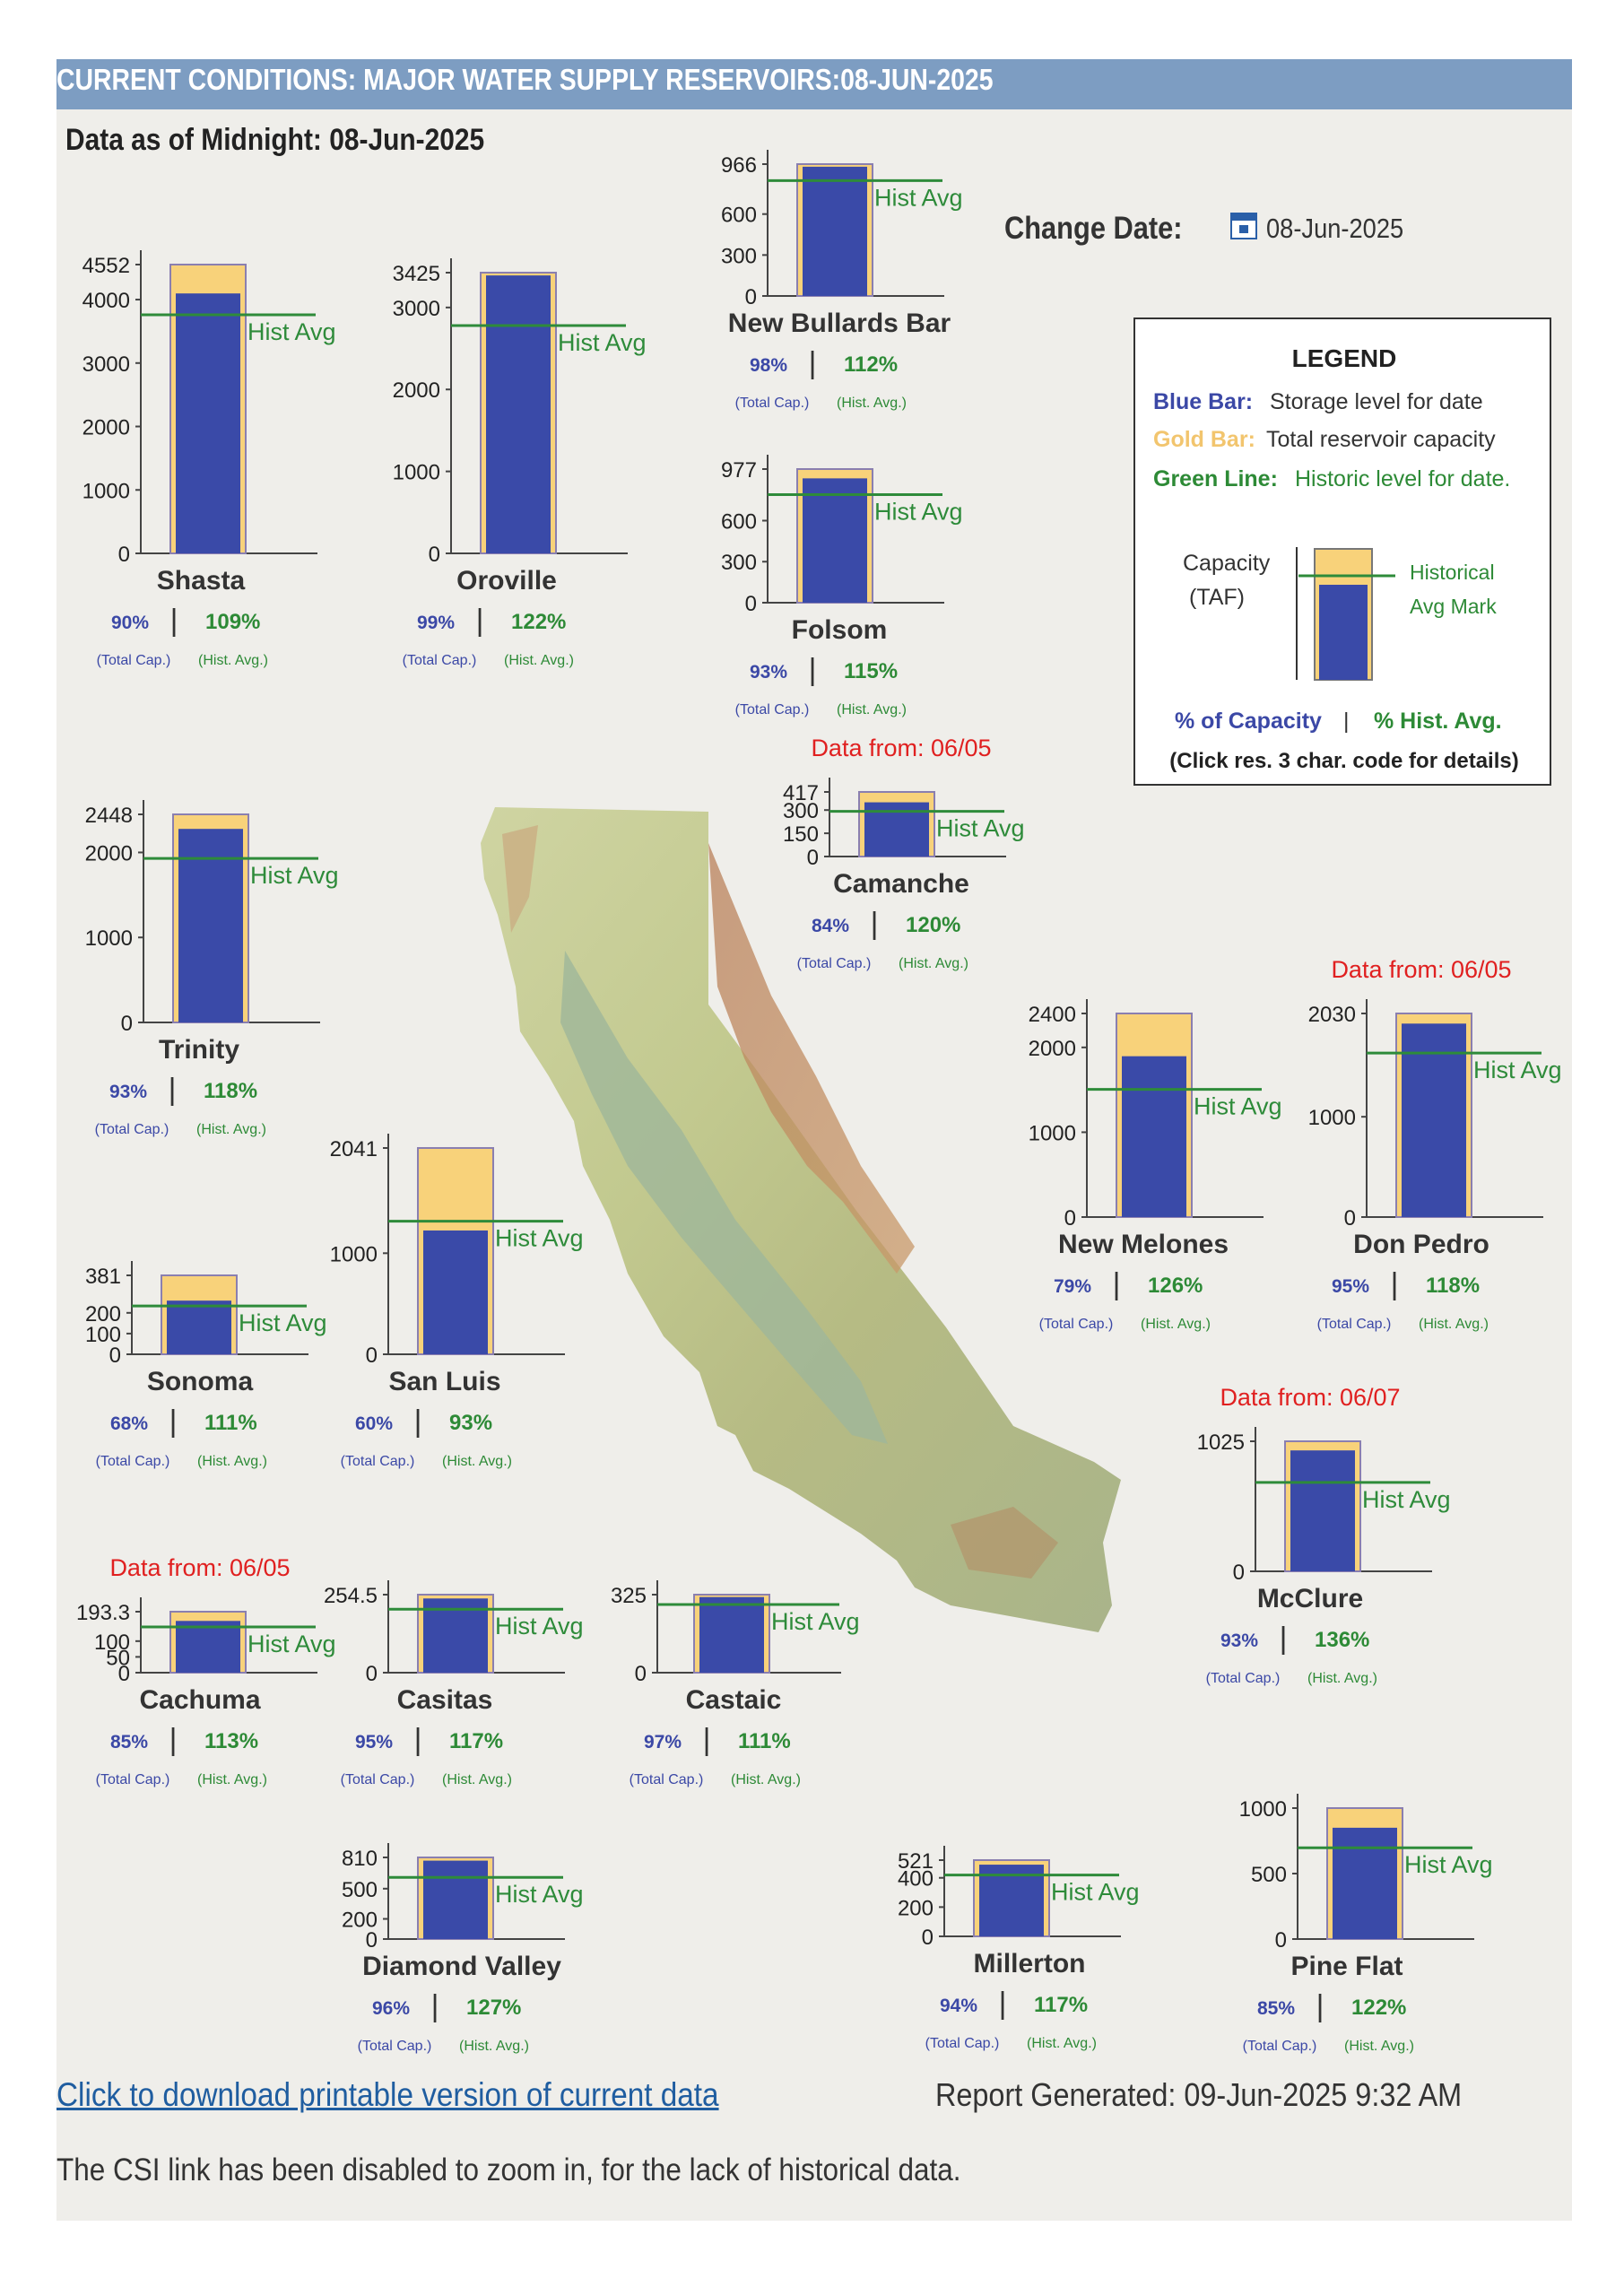  I want to click on oroville-tick-label-2: 2000, so click(416, 390).